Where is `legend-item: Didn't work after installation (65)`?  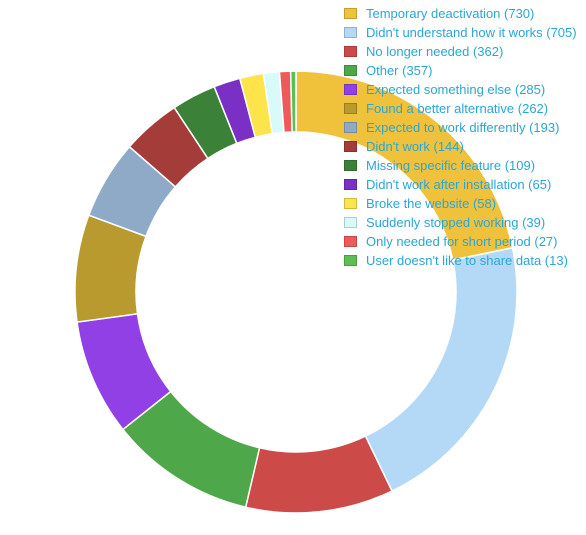 legend-item: Didn't work after installation (65) is located at coordinates (460, 184).